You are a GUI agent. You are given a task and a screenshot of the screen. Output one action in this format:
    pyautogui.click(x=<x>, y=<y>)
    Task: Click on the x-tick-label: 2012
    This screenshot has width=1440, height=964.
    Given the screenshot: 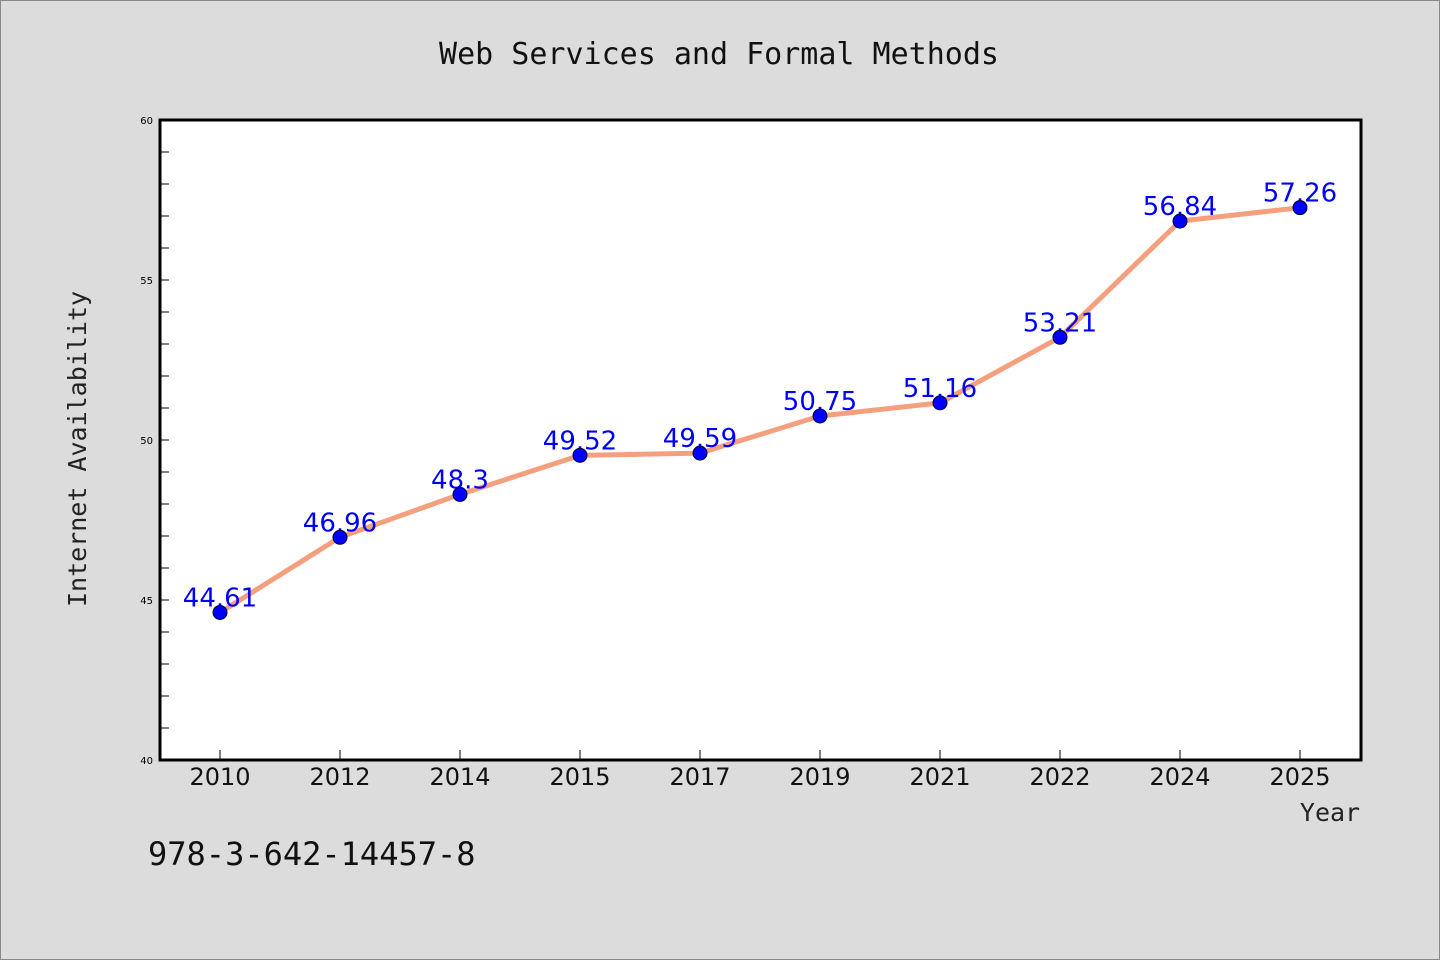 What is the action you would take?
    pyautogui.click(x=339, y=777)
    